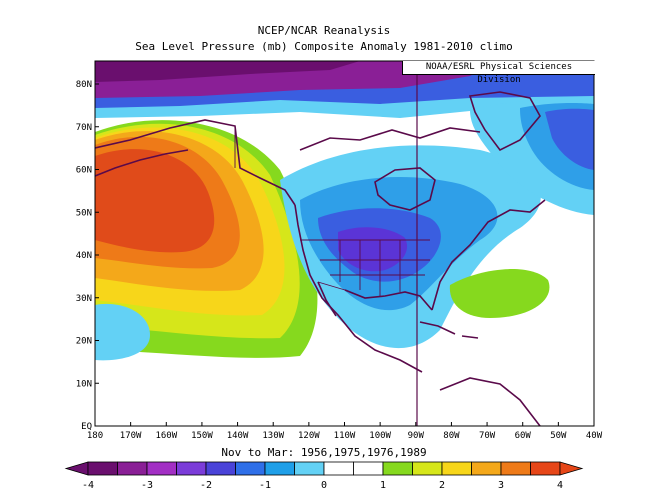  What do you see at coordinates (84, 342) in the screenshot?
I see `lat-tick-label: 20N` at bounding box center [84, 342].